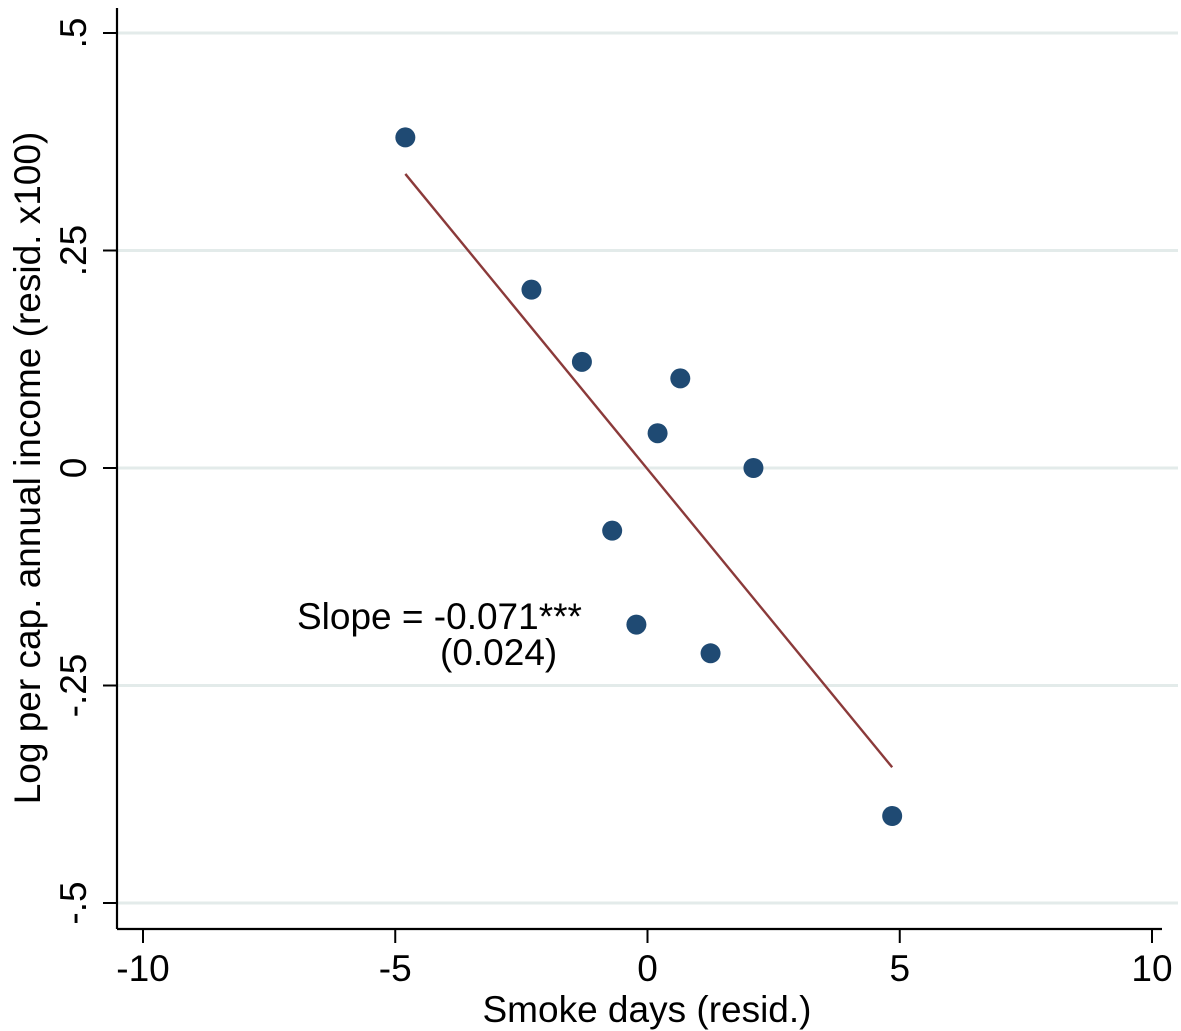 The width and height of the screenshot is (1181, 1031). What do you see at coordinates (647, 1009) in the screenshot?
I see `x-axis-title: Smoke days (resid.)` at bounding box center [647, 1009].